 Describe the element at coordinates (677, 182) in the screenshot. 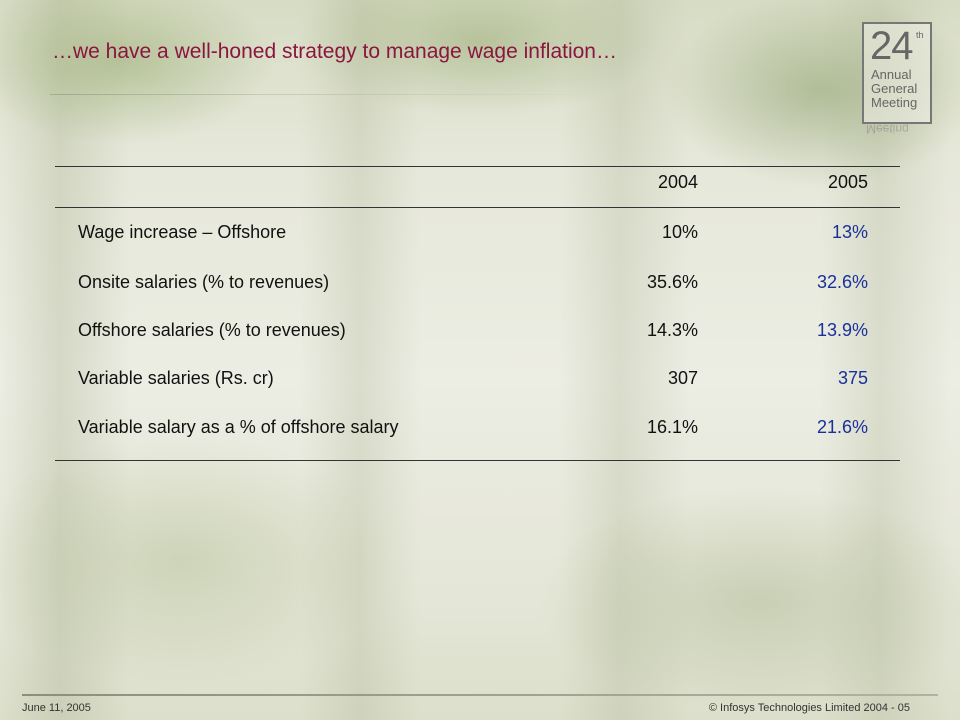

I see `column-header-2004: 2004` at that location.